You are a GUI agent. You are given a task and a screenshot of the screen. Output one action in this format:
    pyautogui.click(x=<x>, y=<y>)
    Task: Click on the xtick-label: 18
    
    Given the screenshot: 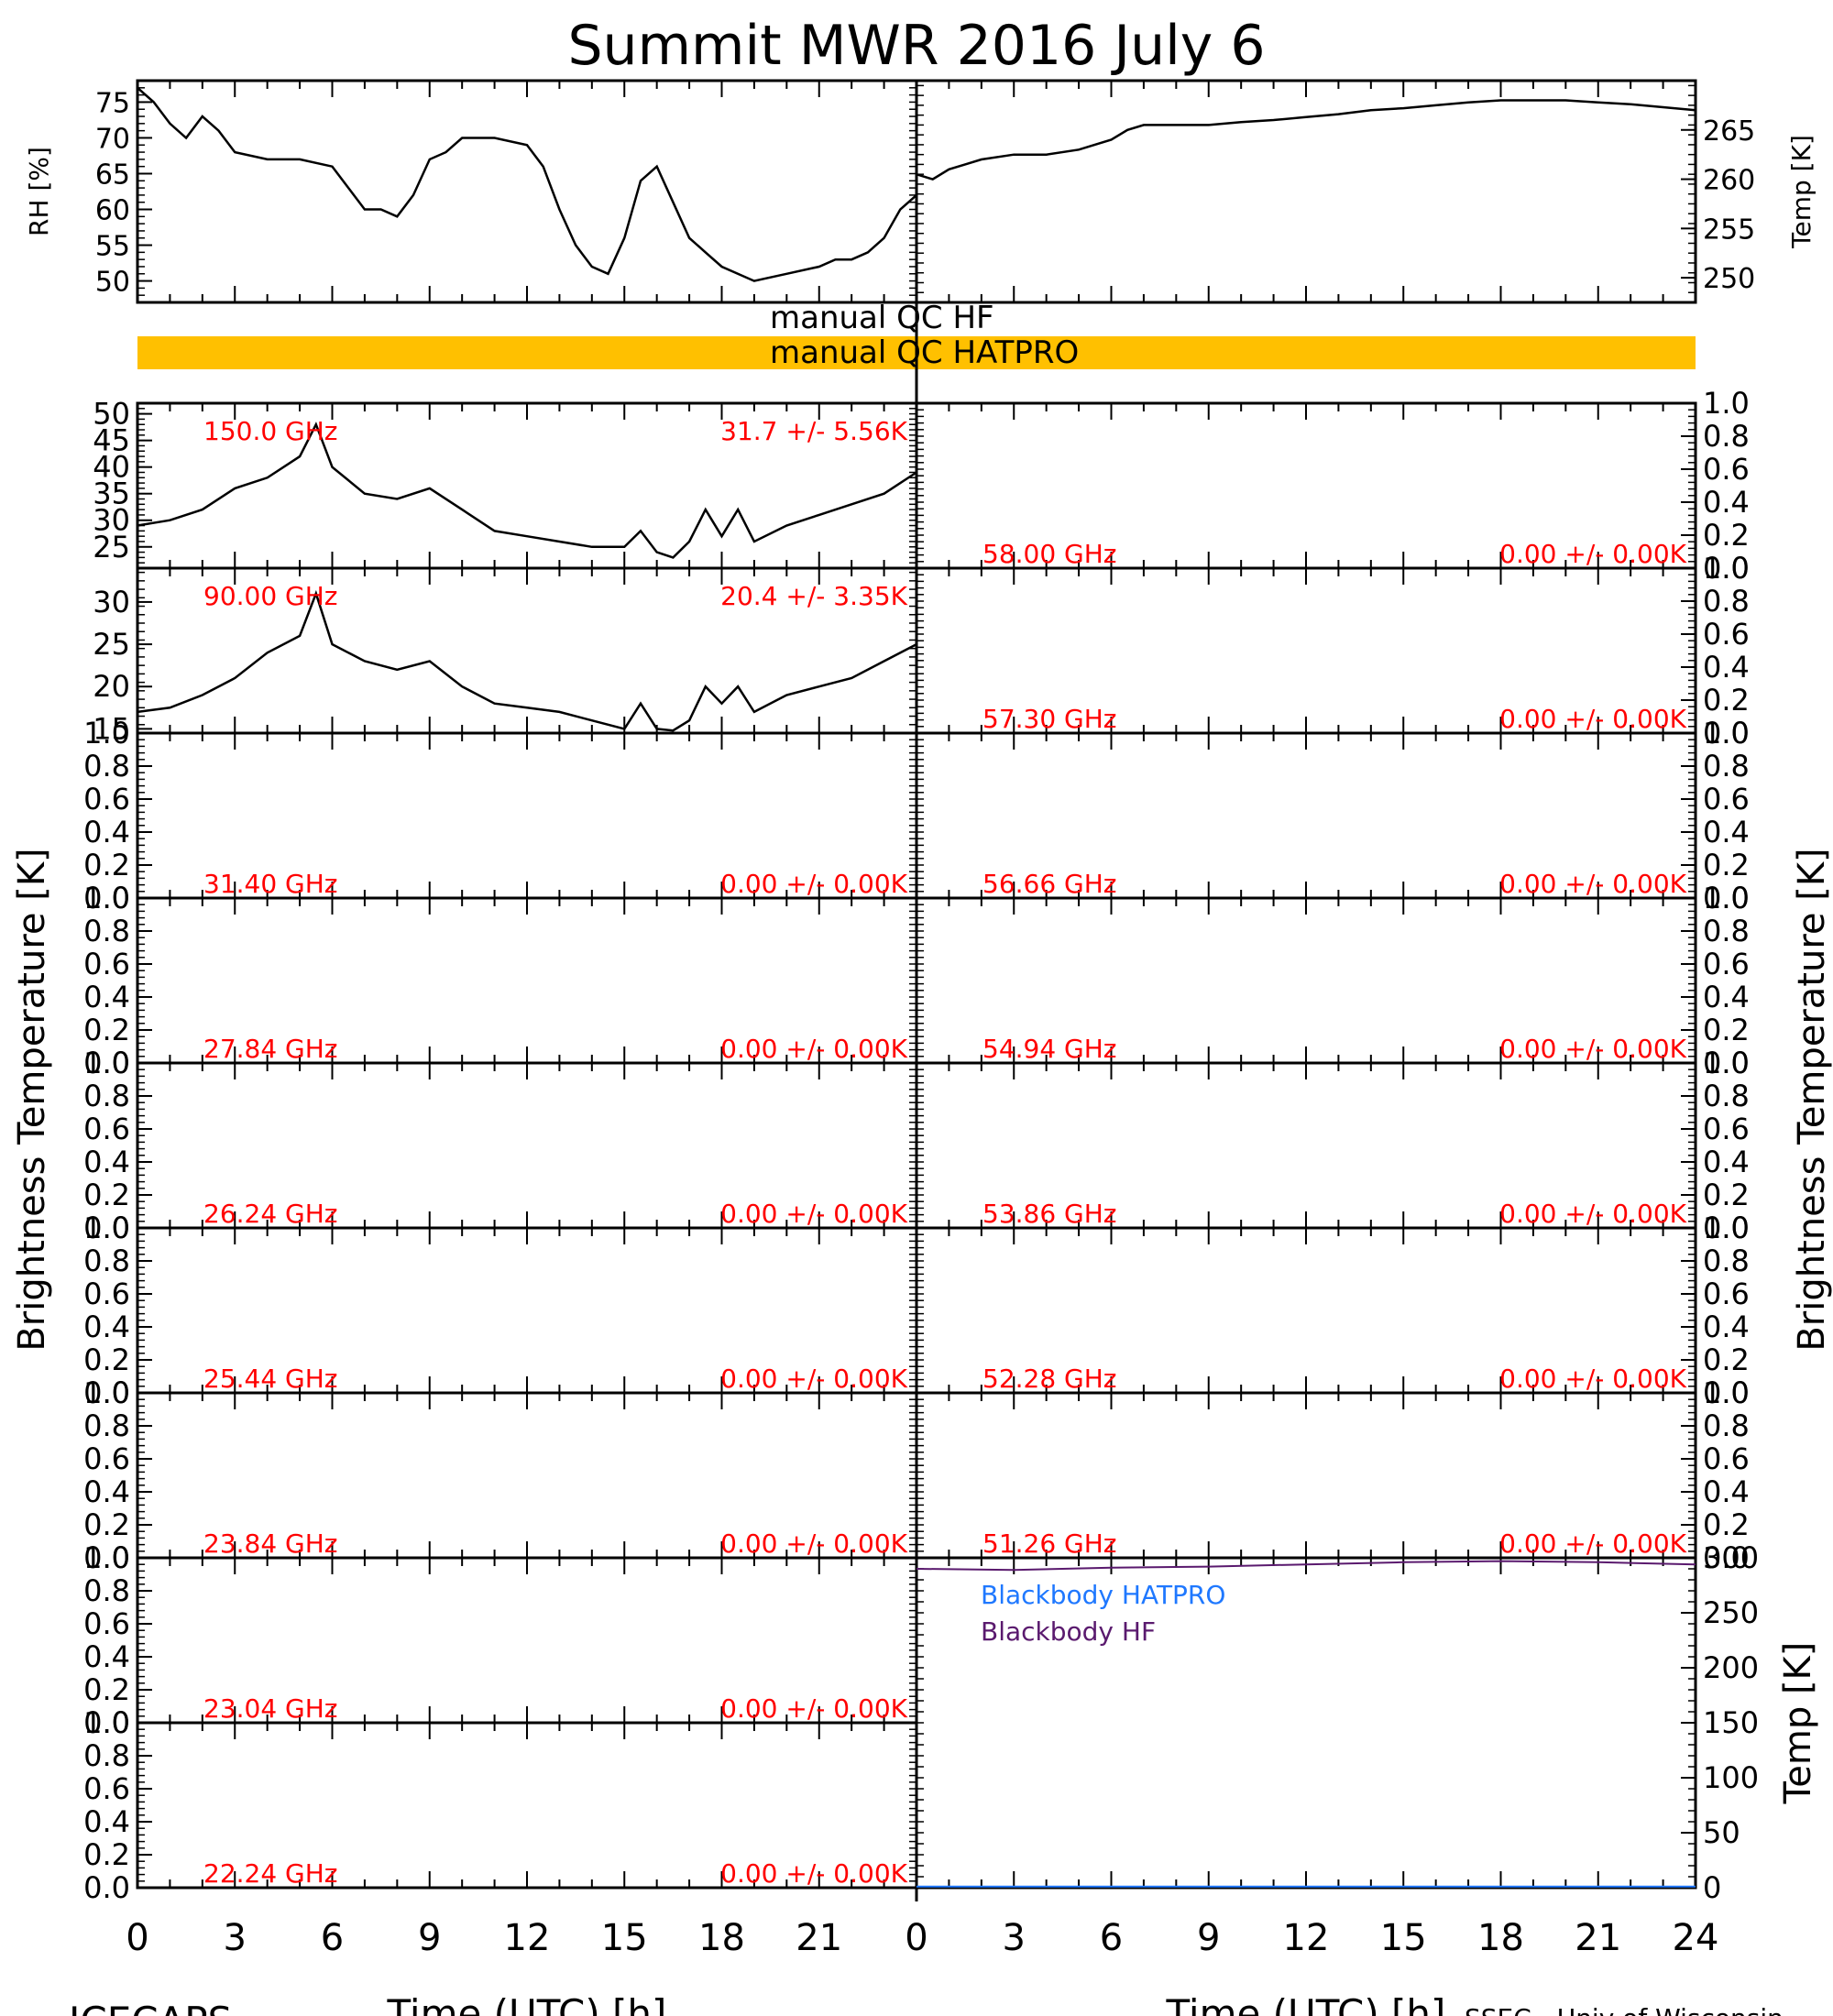 What is the action you would take?
    pyautogui.click(x=721, y=1938)
    